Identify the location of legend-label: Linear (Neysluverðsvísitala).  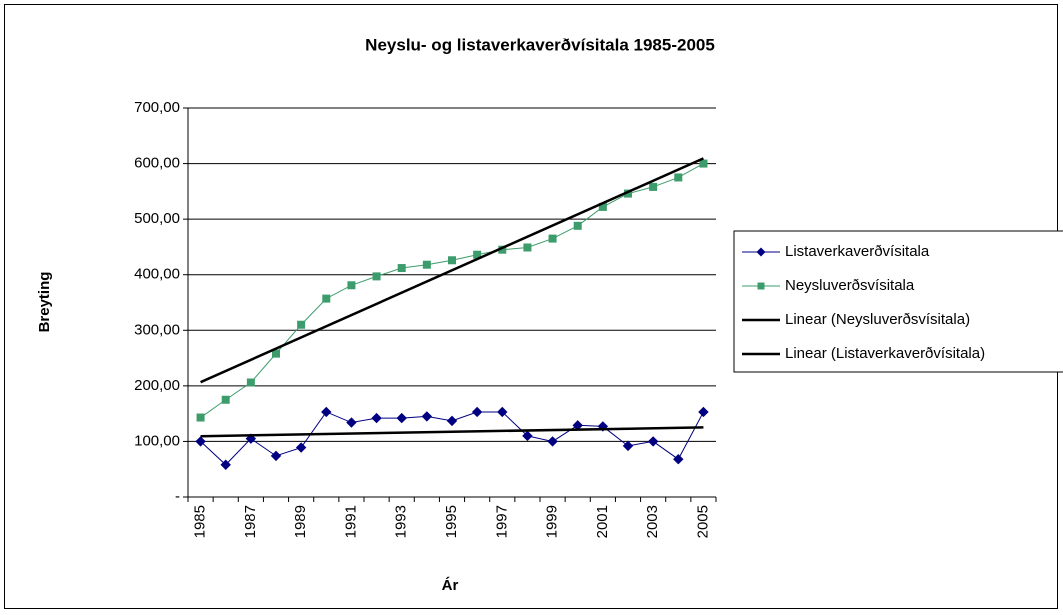
(877, 319).